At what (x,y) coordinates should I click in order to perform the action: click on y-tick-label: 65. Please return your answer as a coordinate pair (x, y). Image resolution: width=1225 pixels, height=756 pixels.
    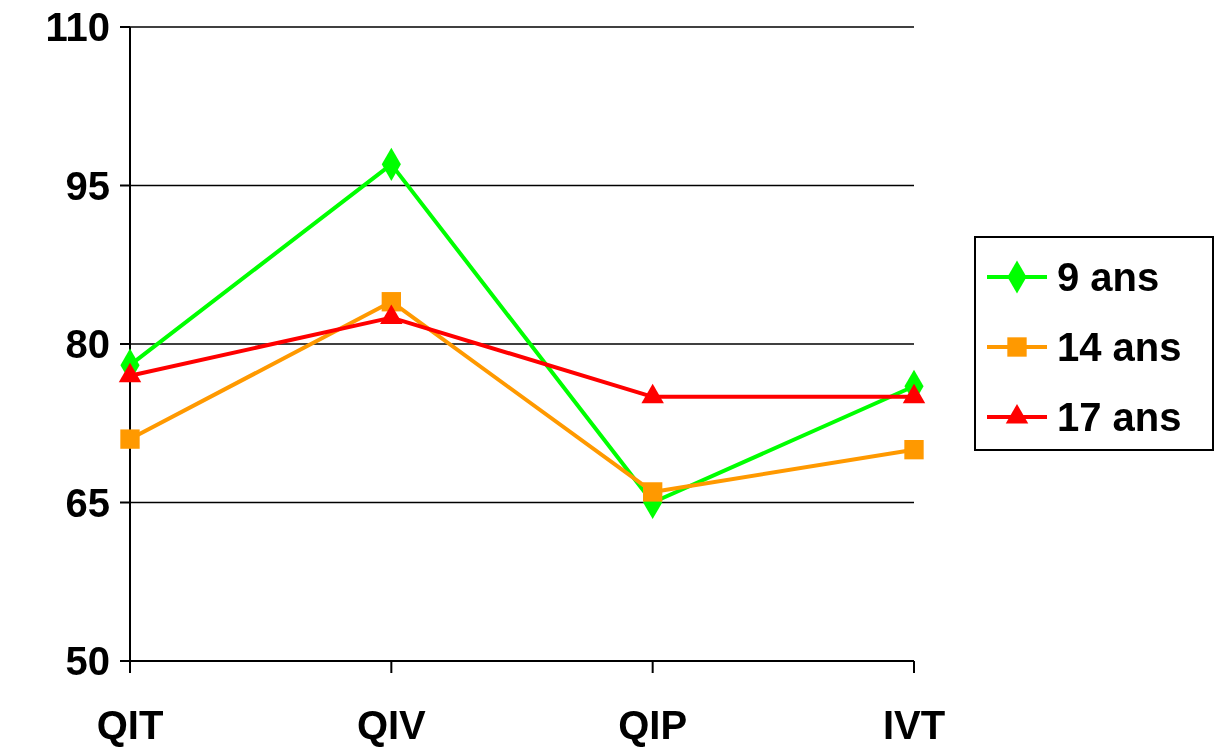
    Looking at the image, I should click on (87, 502).